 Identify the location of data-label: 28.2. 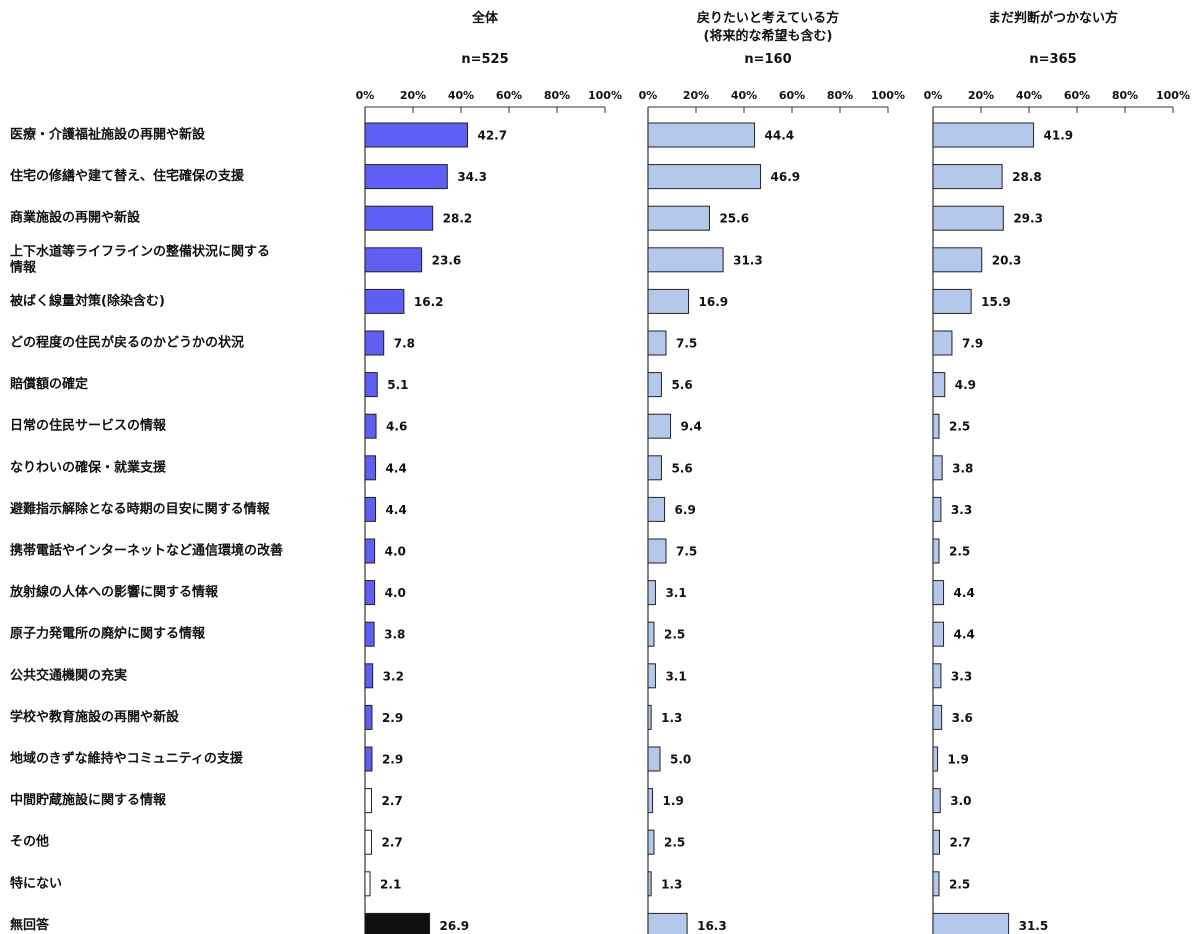
(458, 219).